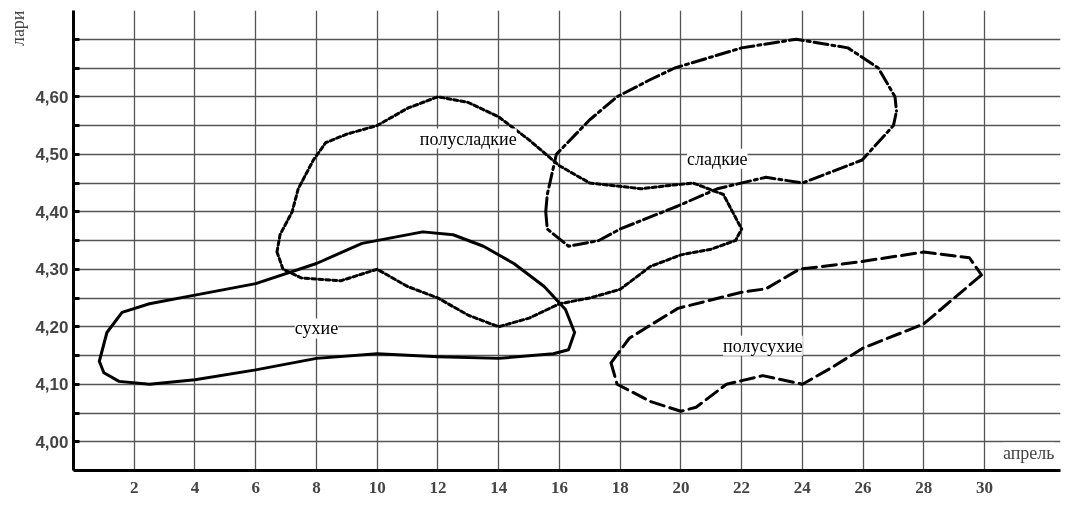 This screenshot has width=1076, height=515. Describe the element at coordinates (559, 487) in the screenshot. I see `x-tick-label: 16` at that location.